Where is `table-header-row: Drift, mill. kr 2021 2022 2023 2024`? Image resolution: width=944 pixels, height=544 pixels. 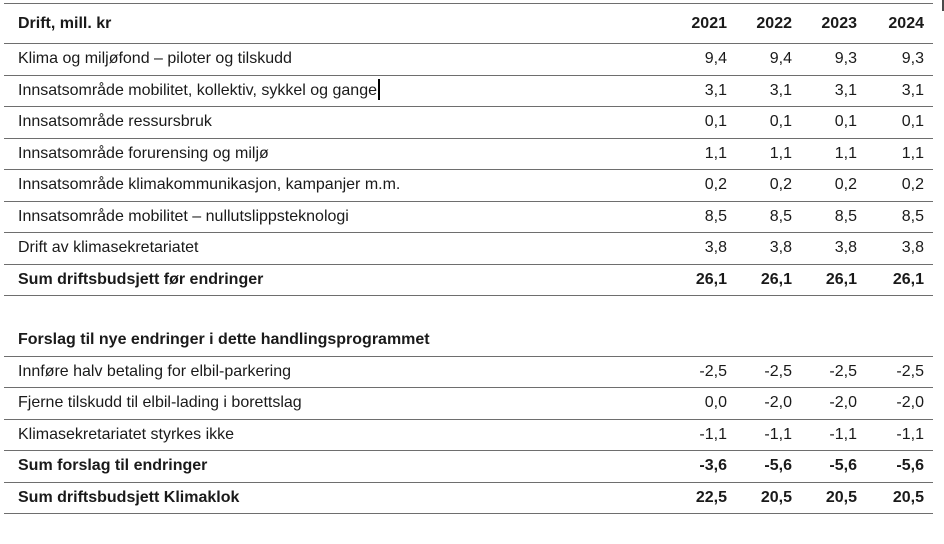 table-header-row: Drift, mill. kr 2021 2022 2023 2024 is located at coordinates (468, 23).